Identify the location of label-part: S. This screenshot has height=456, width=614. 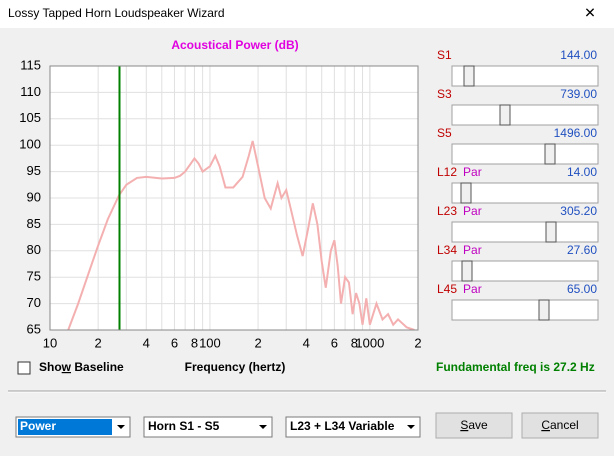
(464, 425).